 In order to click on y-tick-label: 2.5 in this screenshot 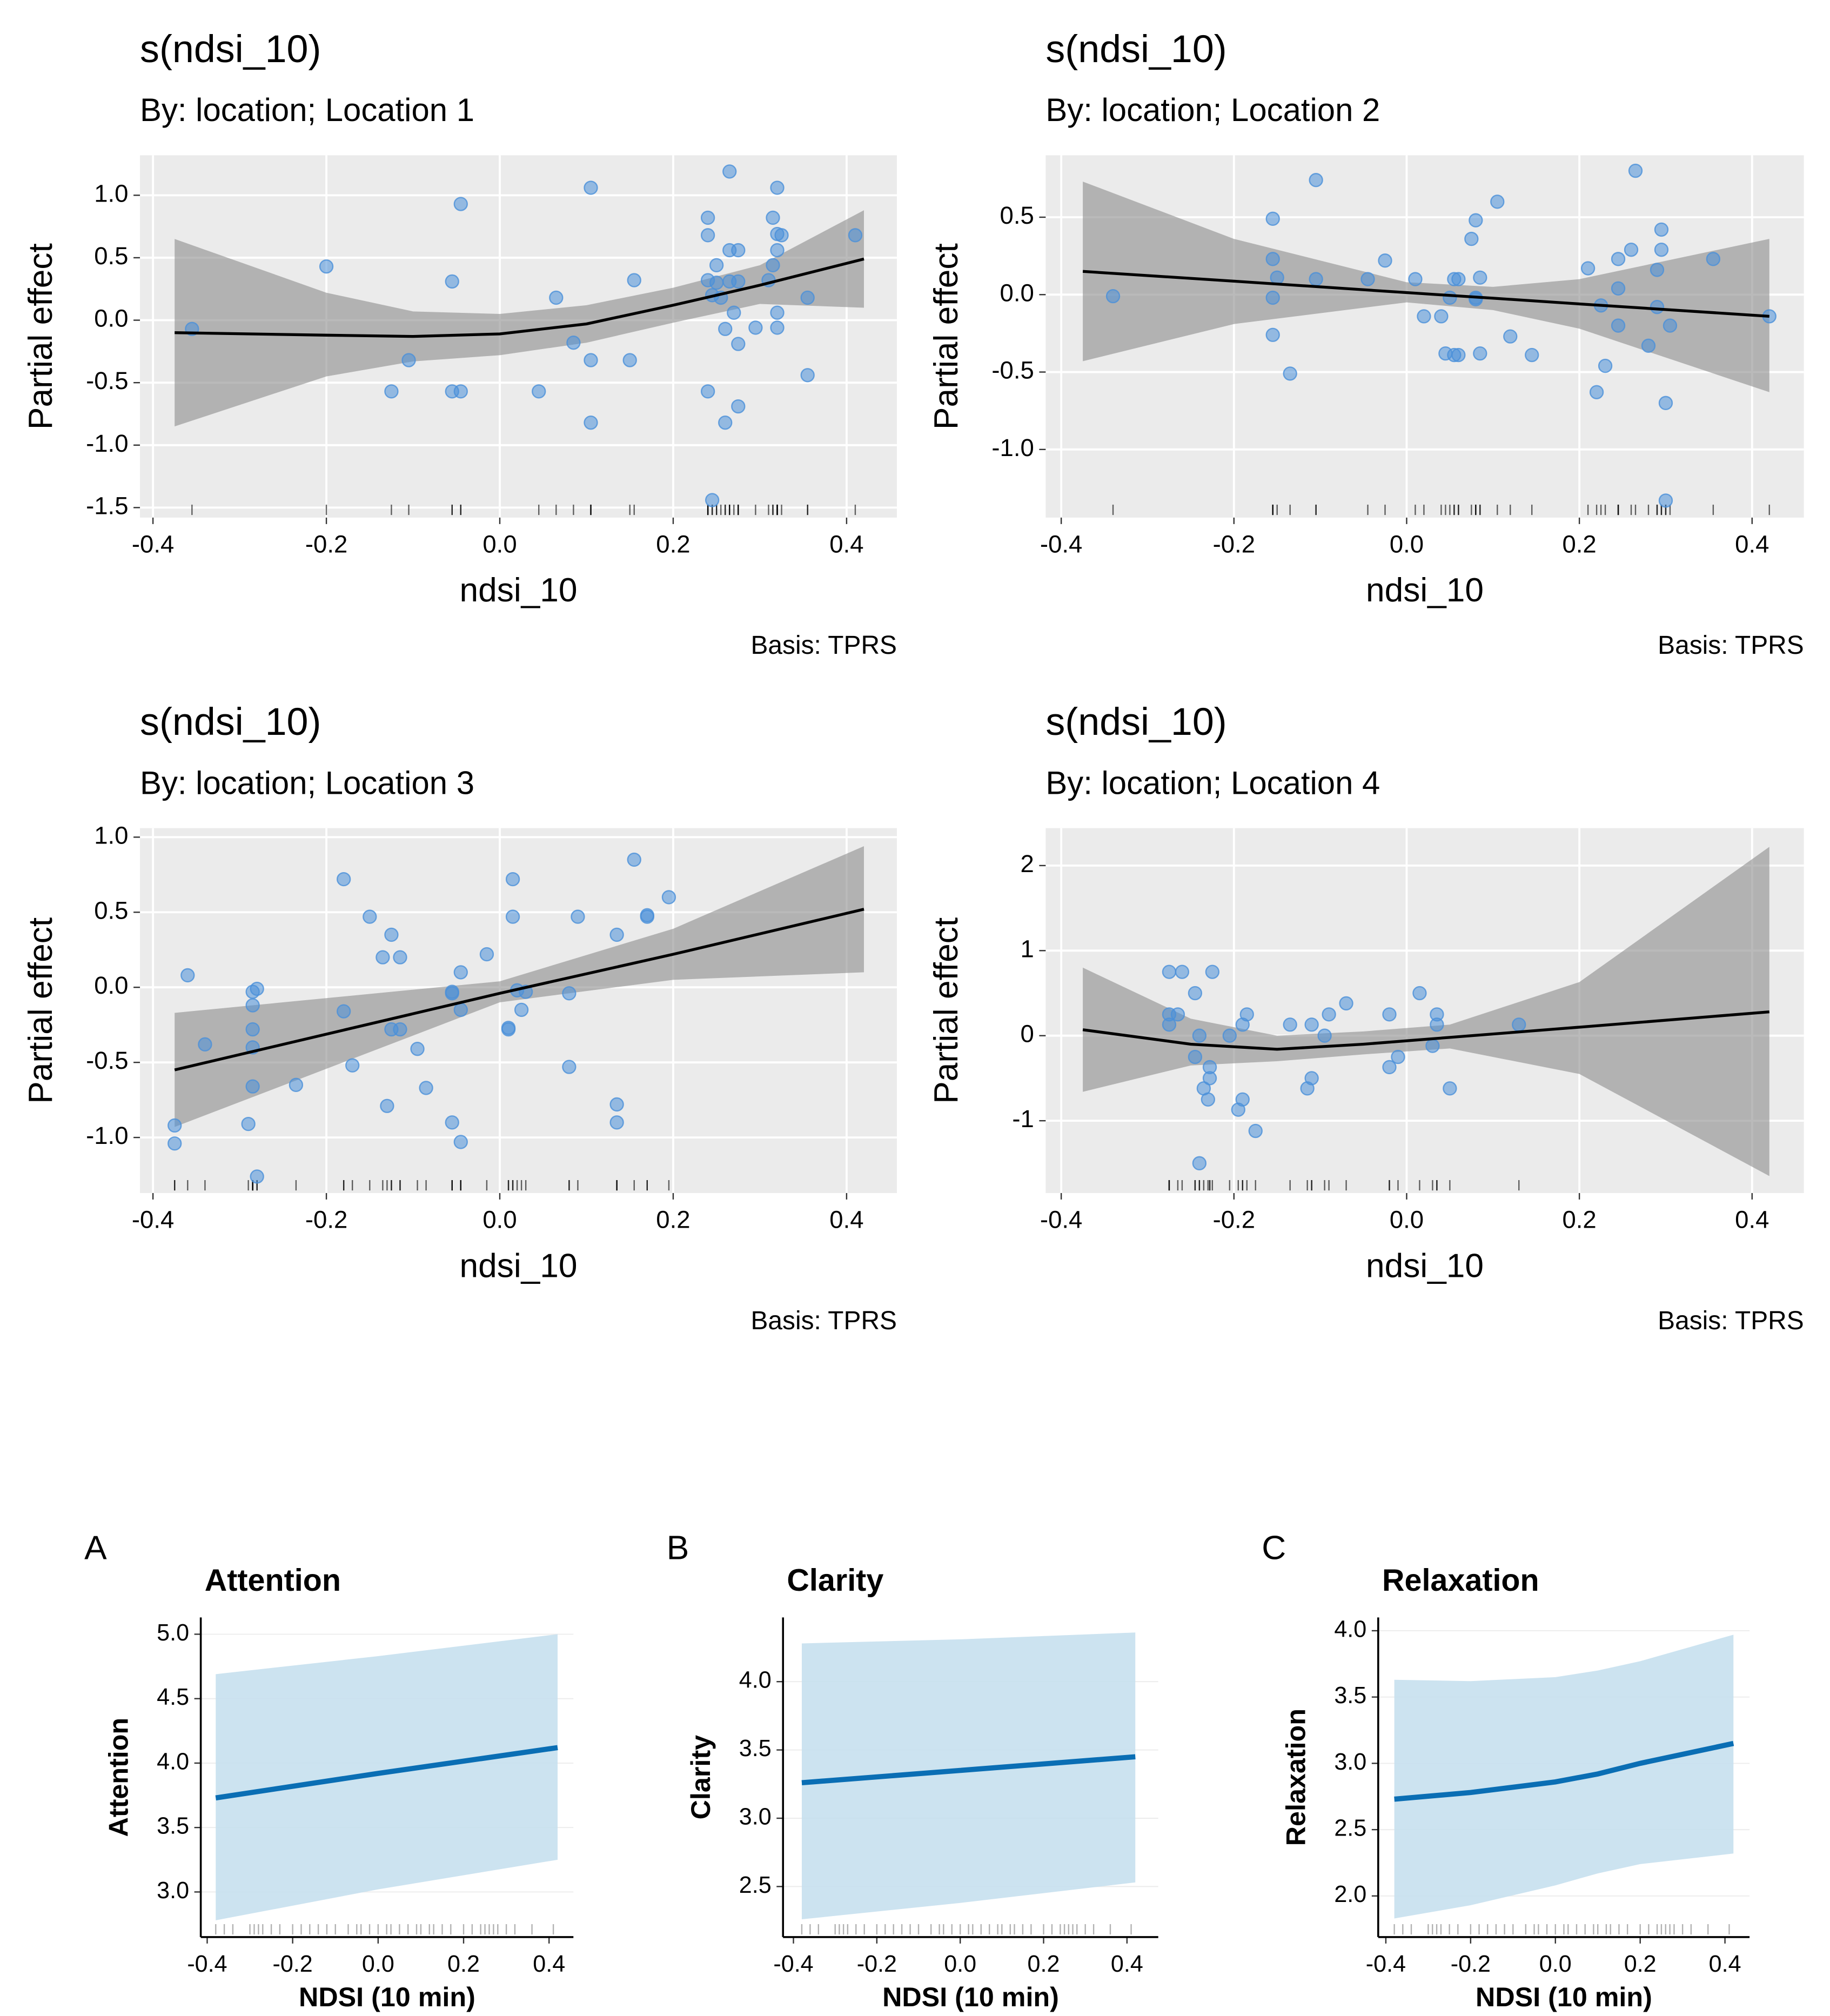, I will do `click(755, 1885)`.